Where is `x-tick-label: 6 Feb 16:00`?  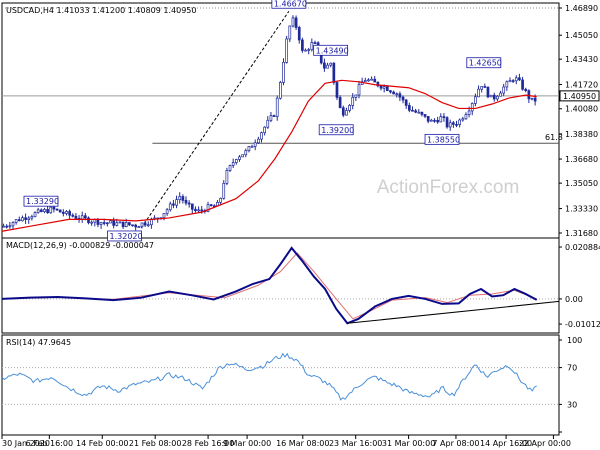 x-tick-label: 6 Feb 16:00 is located at coordinates (49, 443).